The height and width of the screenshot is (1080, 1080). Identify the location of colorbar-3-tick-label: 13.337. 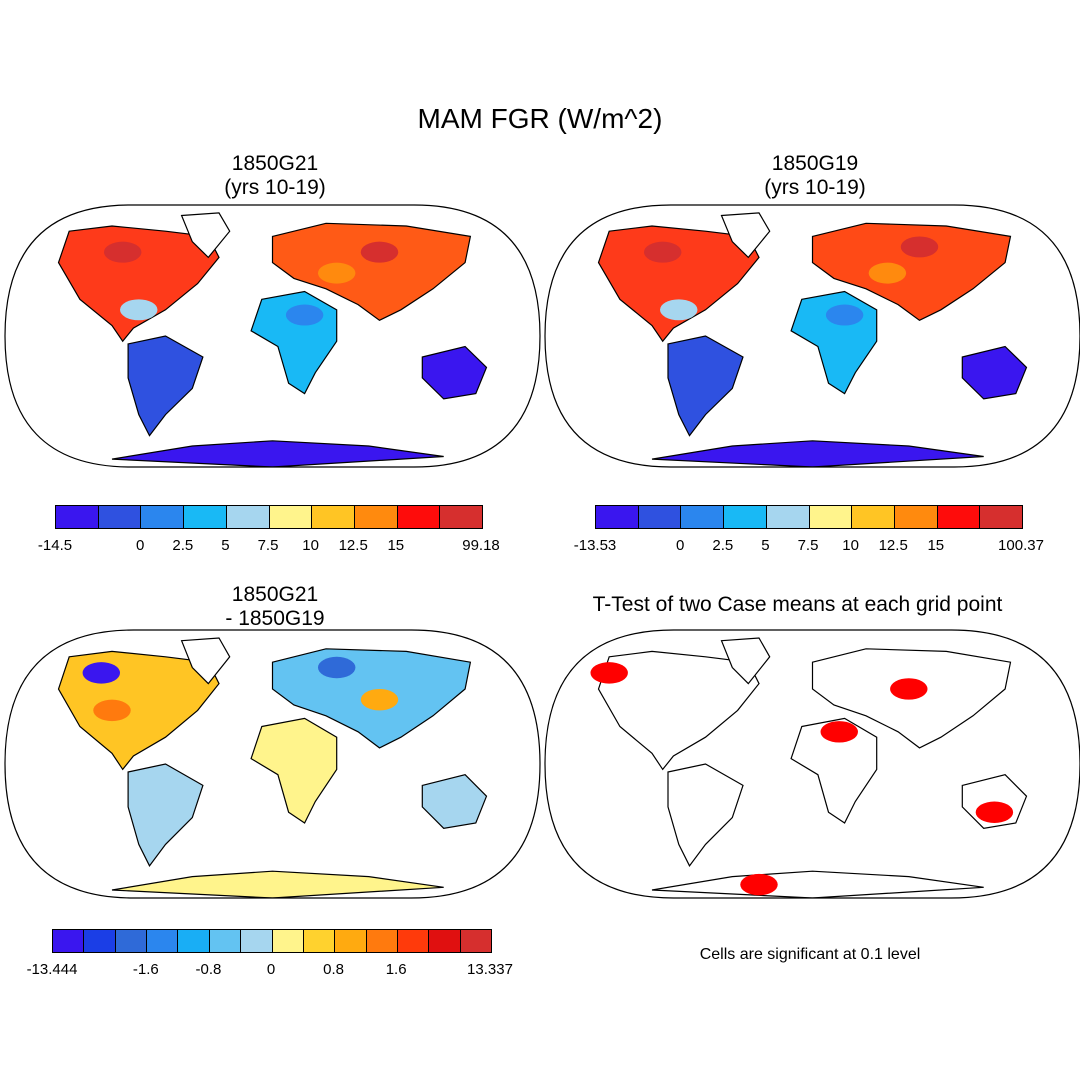
(490, 969).